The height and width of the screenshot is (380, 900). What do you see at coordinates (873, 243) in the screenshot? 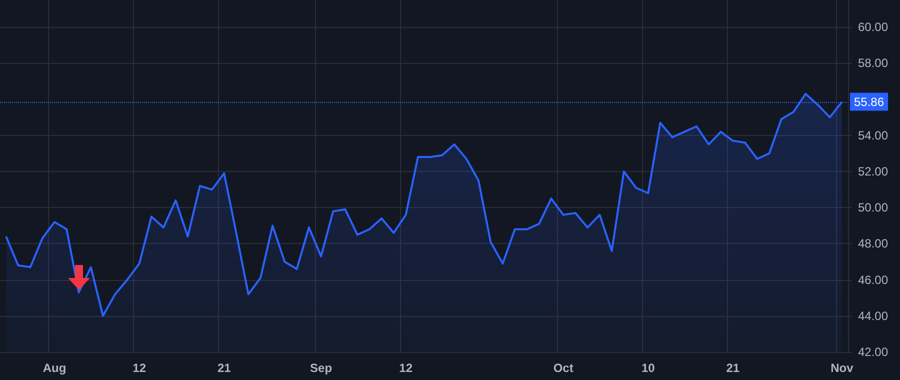
I see `y-tick-label: 48.00` at bounding box center [873, 243].